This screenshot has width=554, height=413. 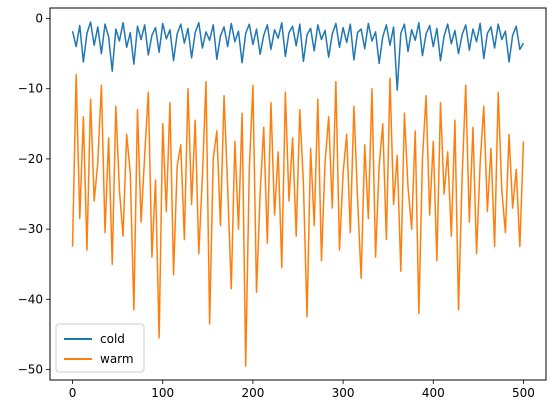 What do you see at coordinates (34, 194) in the screenshot?
I see `y-axis: 0 −10 −20 −30 −40 −50` at bounding box center [34, 194].